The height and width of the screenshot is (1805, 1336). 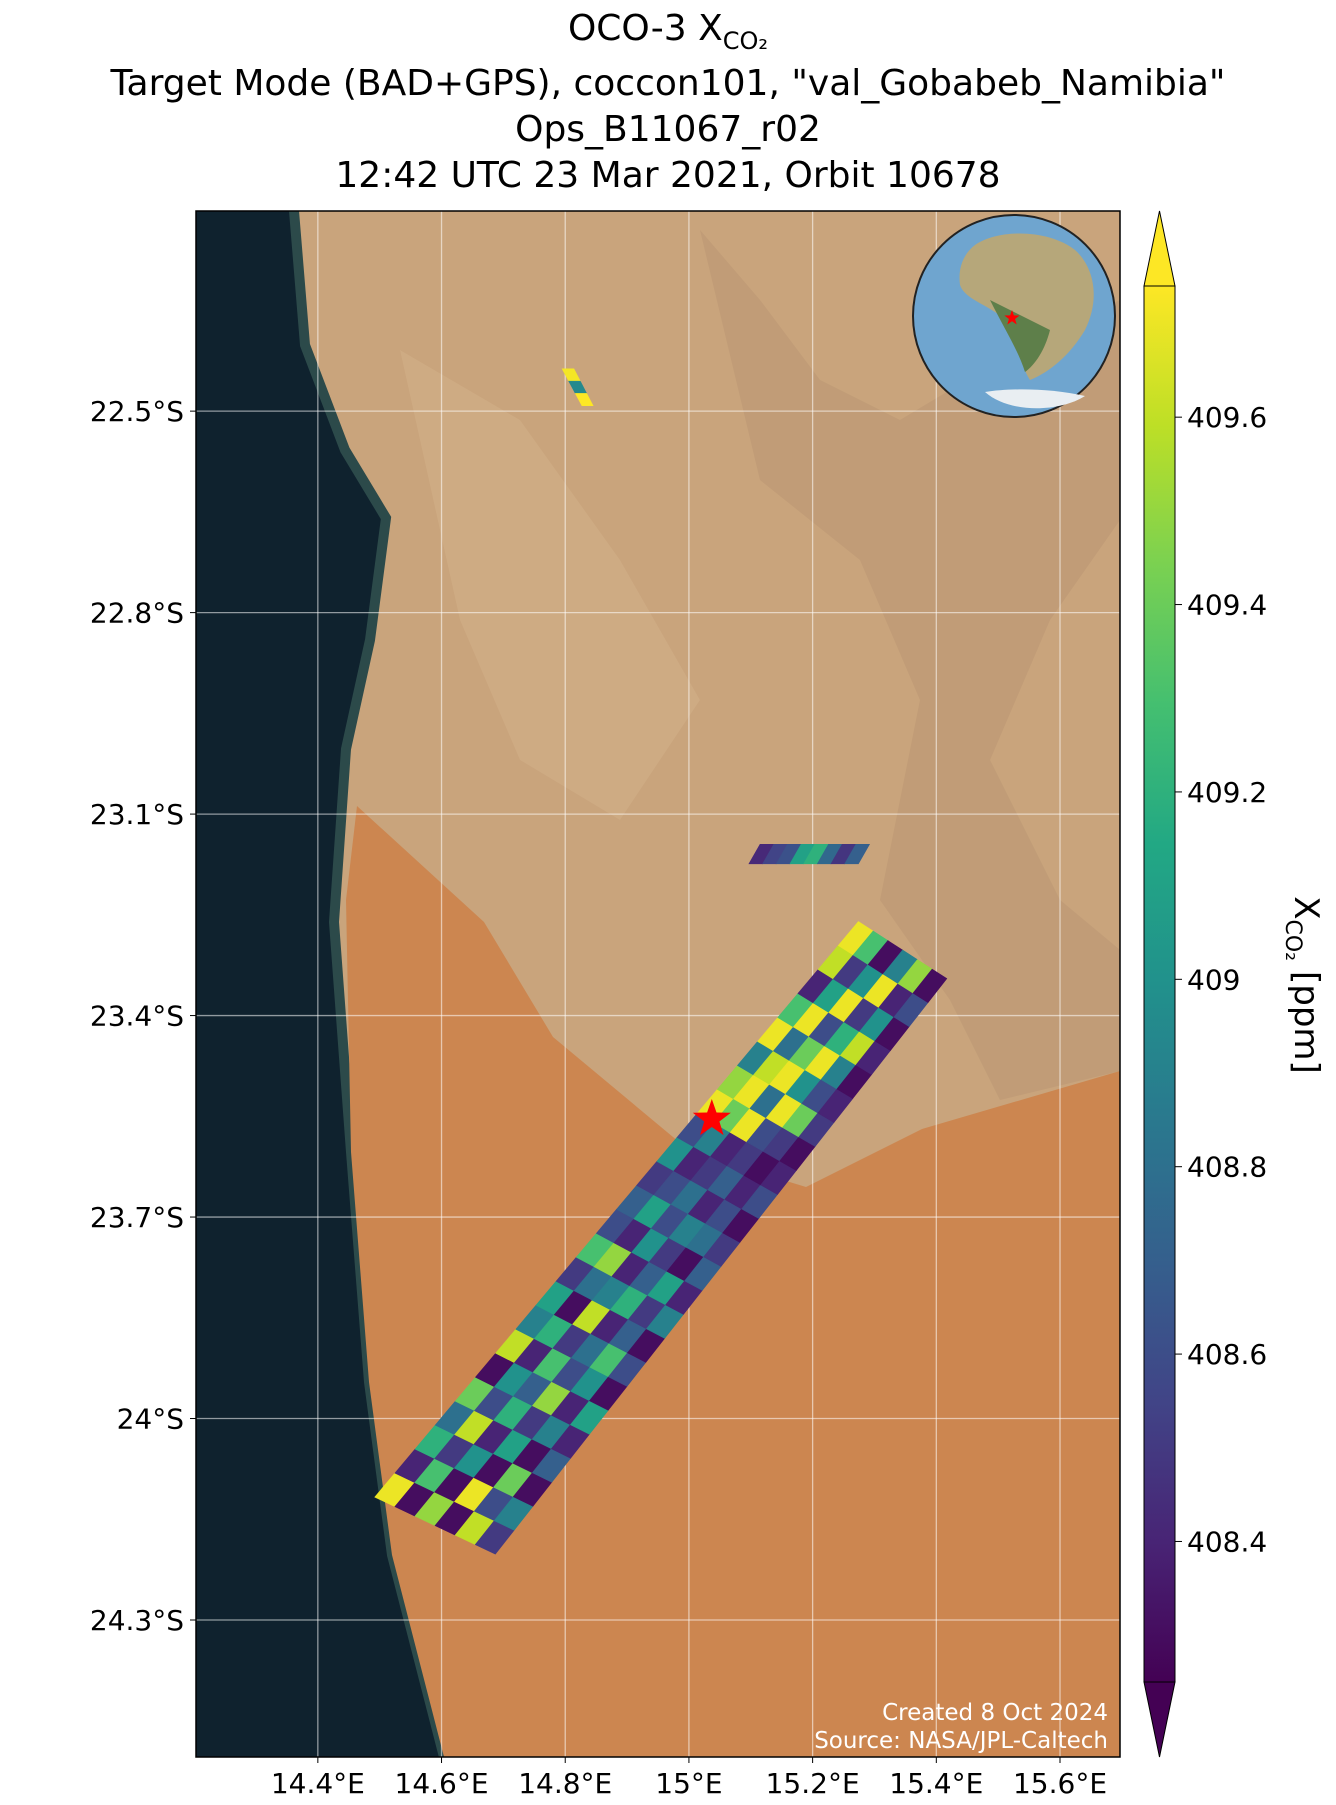 What do you see at coordinates (1213, 979) in the screenshot?
I see `colorbar-tick-label: 409` at bounding box center [1213, 979].